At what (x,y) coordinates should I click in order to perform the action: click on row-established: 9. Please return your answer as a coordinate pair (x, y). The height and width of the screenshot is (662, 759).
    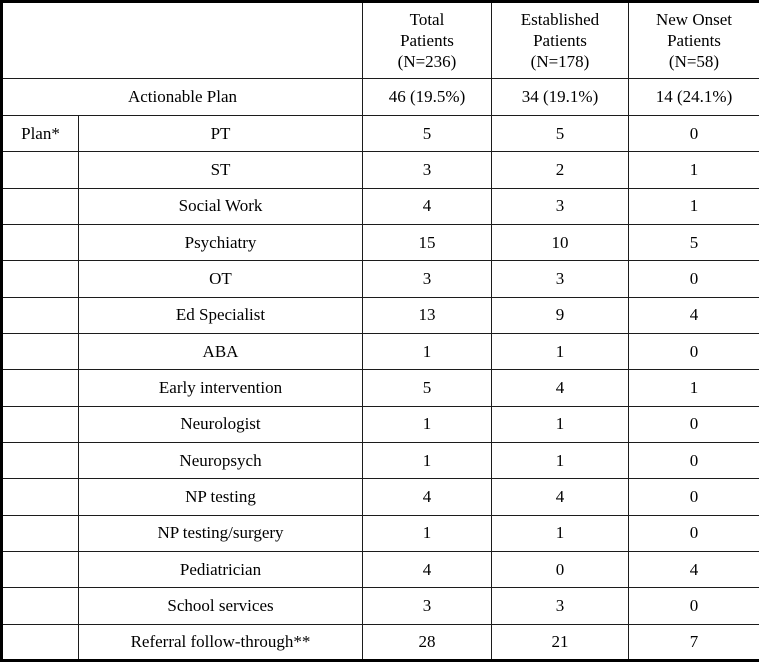
    Looking at the image, I should click on (560, 315).